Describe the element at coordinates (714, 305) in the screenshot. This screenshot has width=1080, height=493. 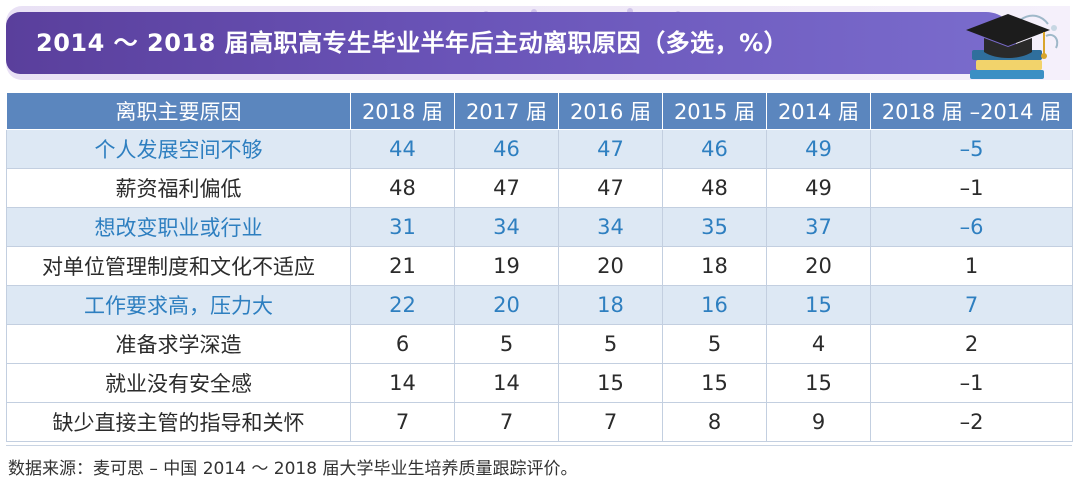
I see `cell-value: 16` at that location.